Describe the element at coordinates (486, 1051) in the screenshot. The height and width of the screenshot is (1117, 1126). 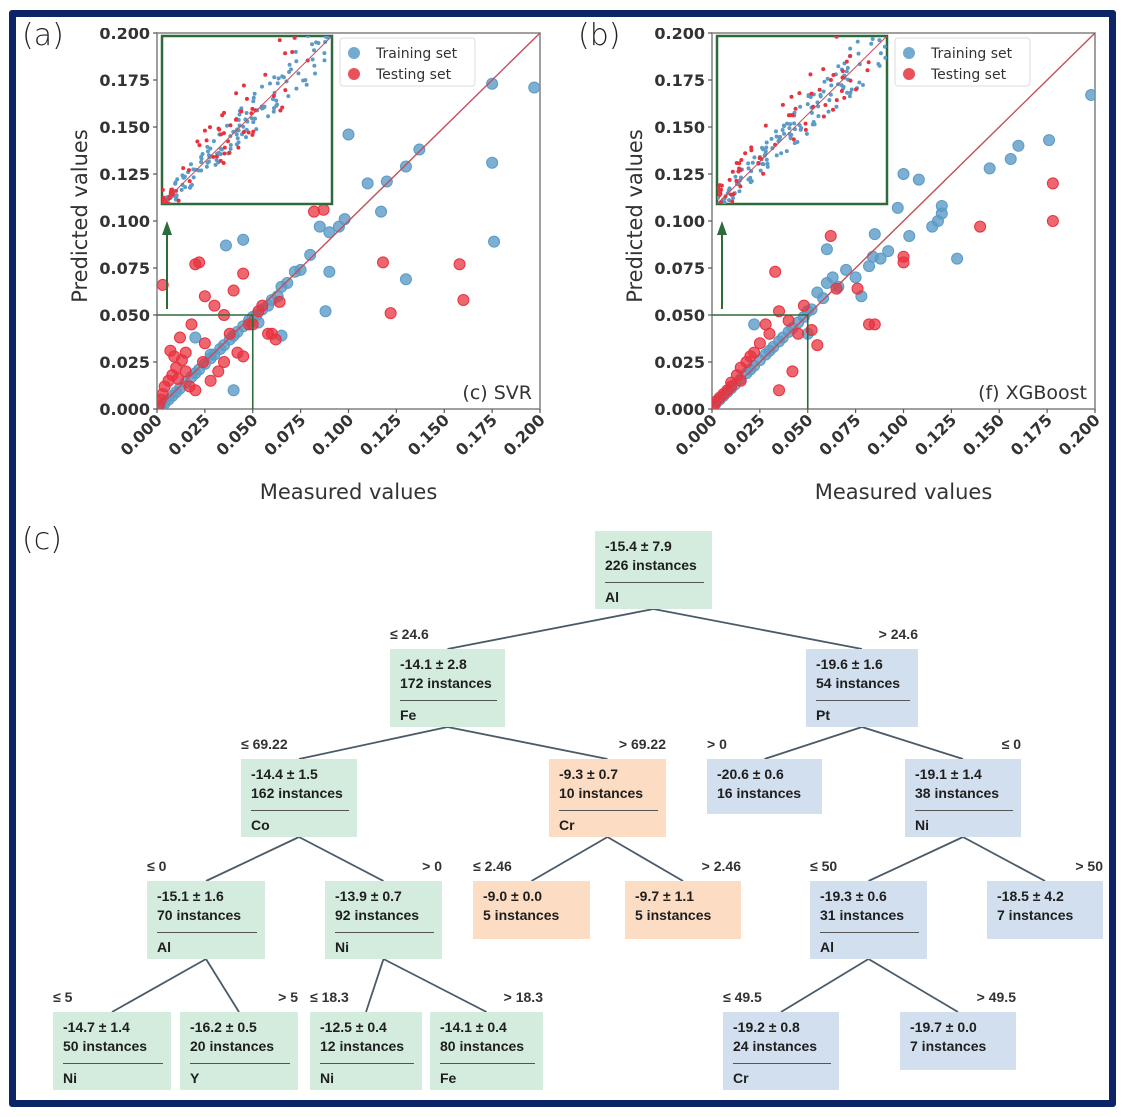
I see `tree-node: -14.1 ± 0.4 80 instances Fe` at that location.